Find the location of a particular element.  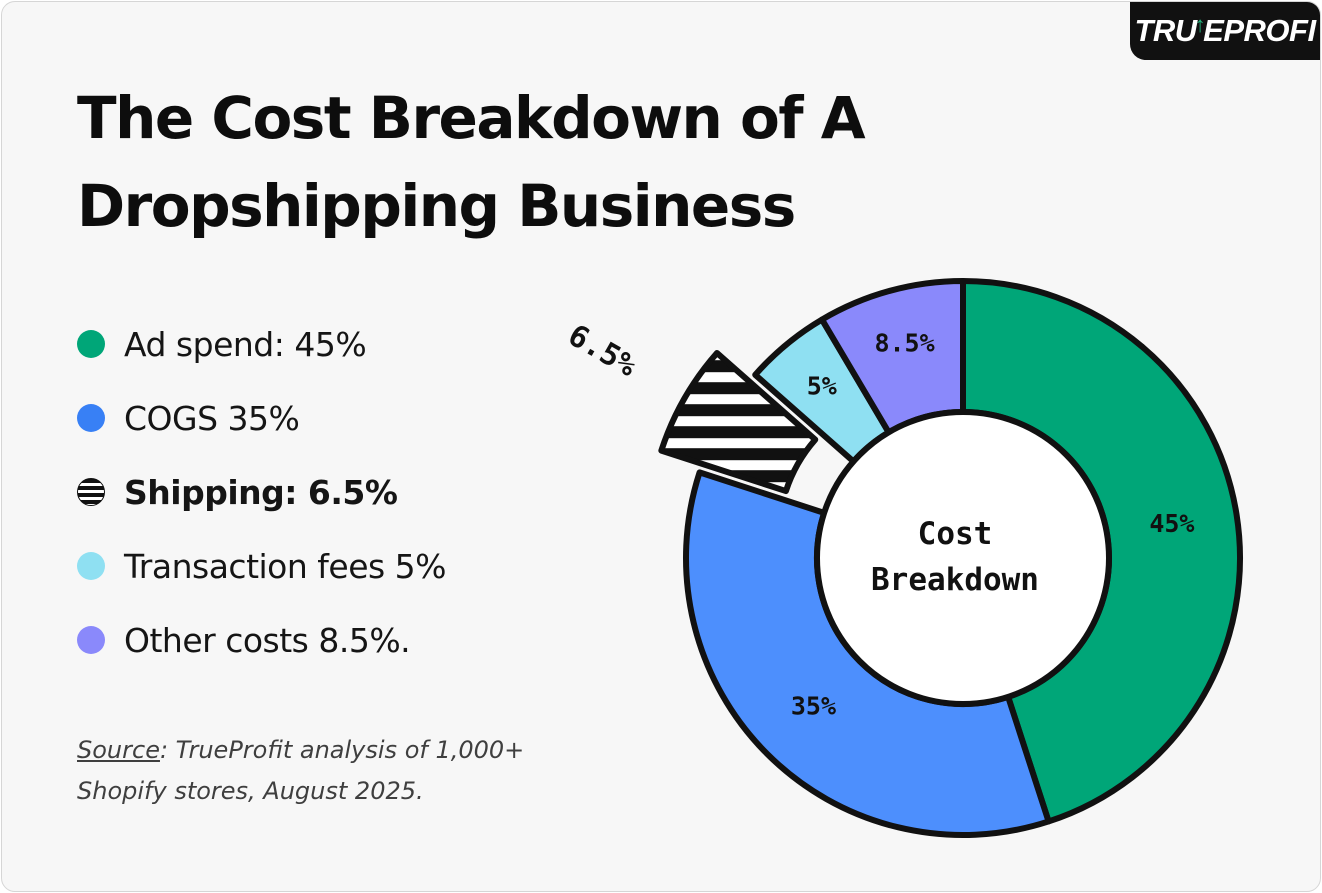

center-label-line2: Breakdown is located at coordinates (955, 580).